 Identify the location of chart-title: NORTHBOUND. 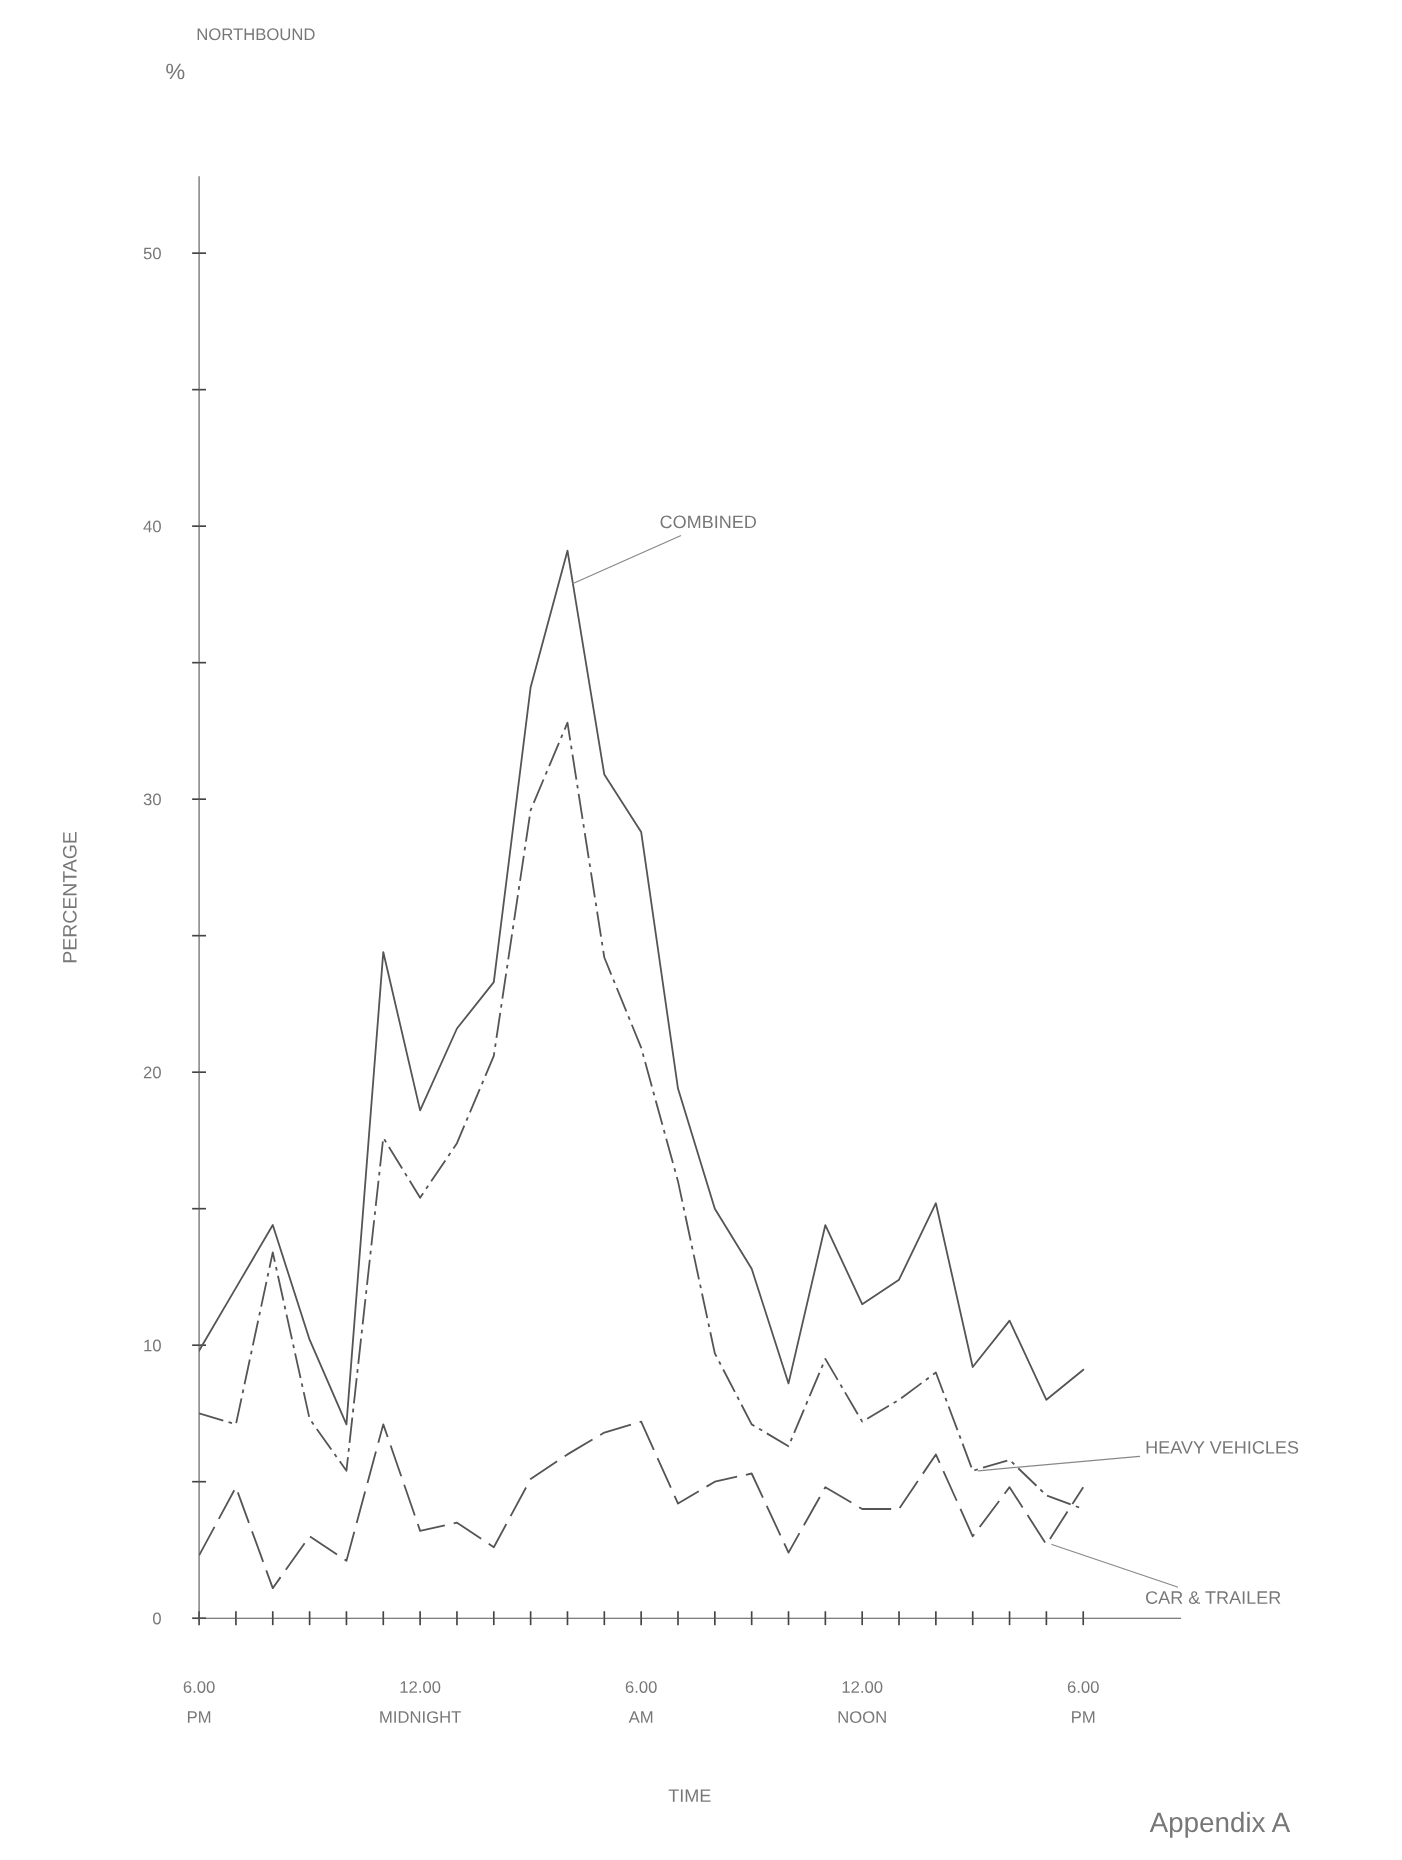
(256, 34).